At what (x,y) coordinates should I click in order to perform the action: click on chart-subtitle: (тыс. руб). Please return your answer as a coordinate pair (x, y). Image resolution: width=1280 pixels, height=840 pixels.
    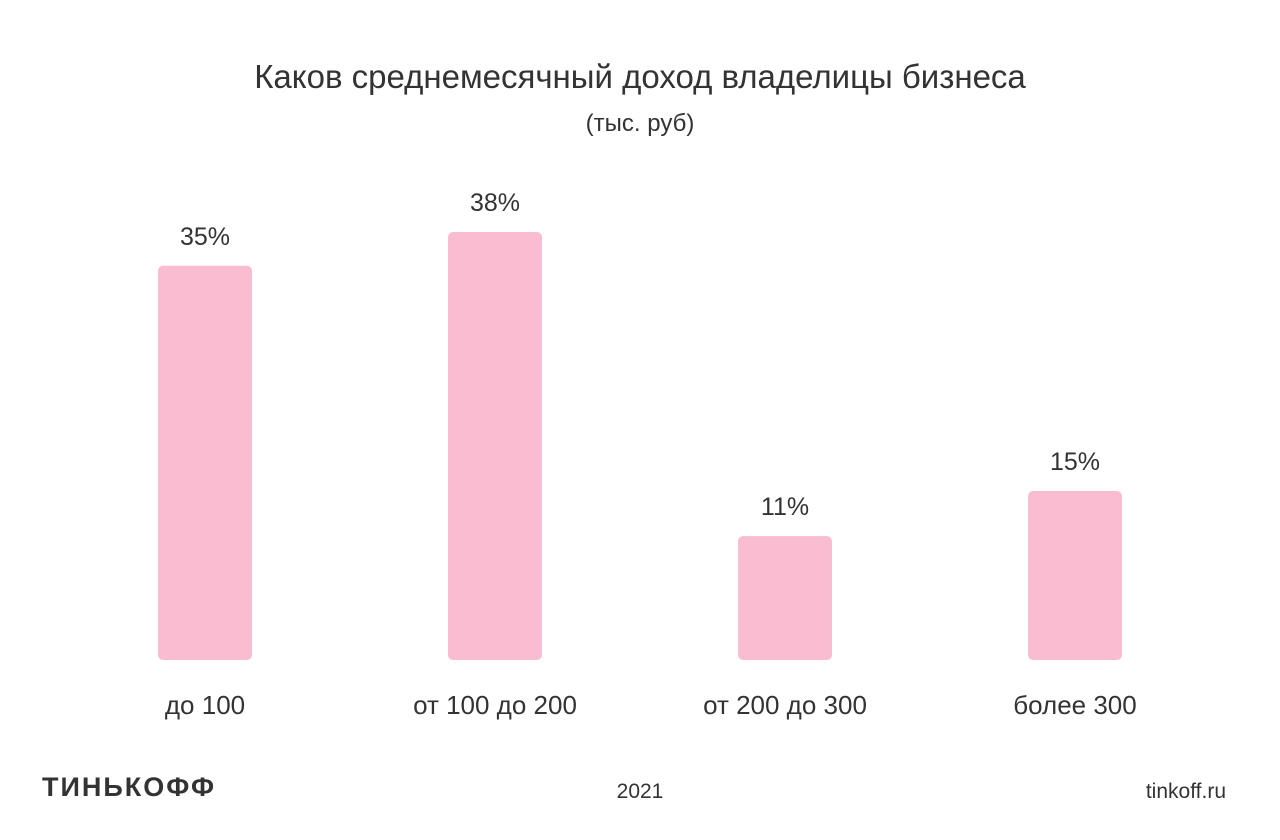
    Looking at the image, I should click on (640, 123).